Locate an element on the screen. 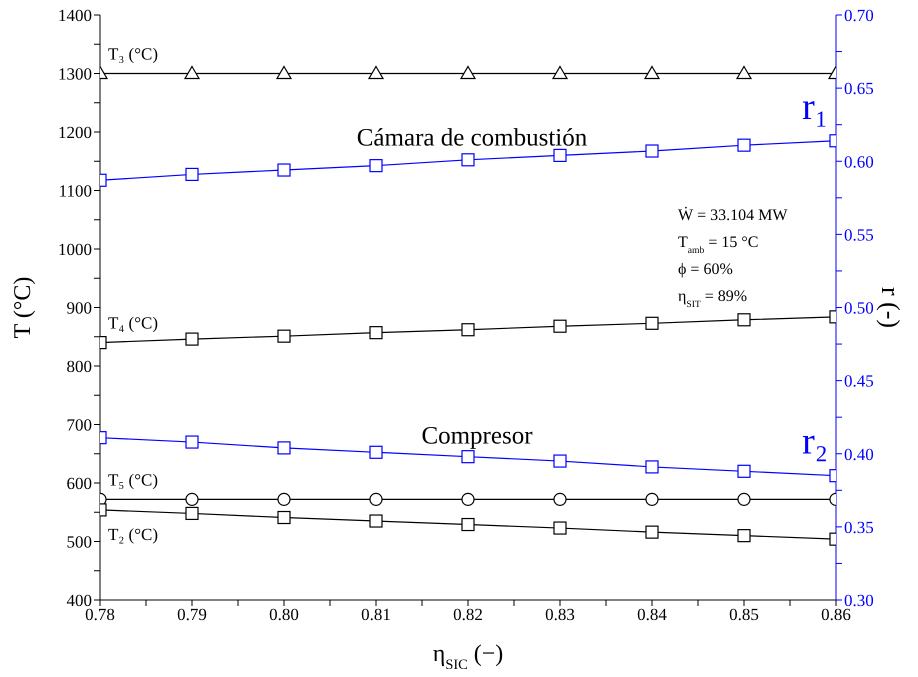 This screenshot has width=918, height=677. y-tick-label: 800 is located at coordinates (79, 366).